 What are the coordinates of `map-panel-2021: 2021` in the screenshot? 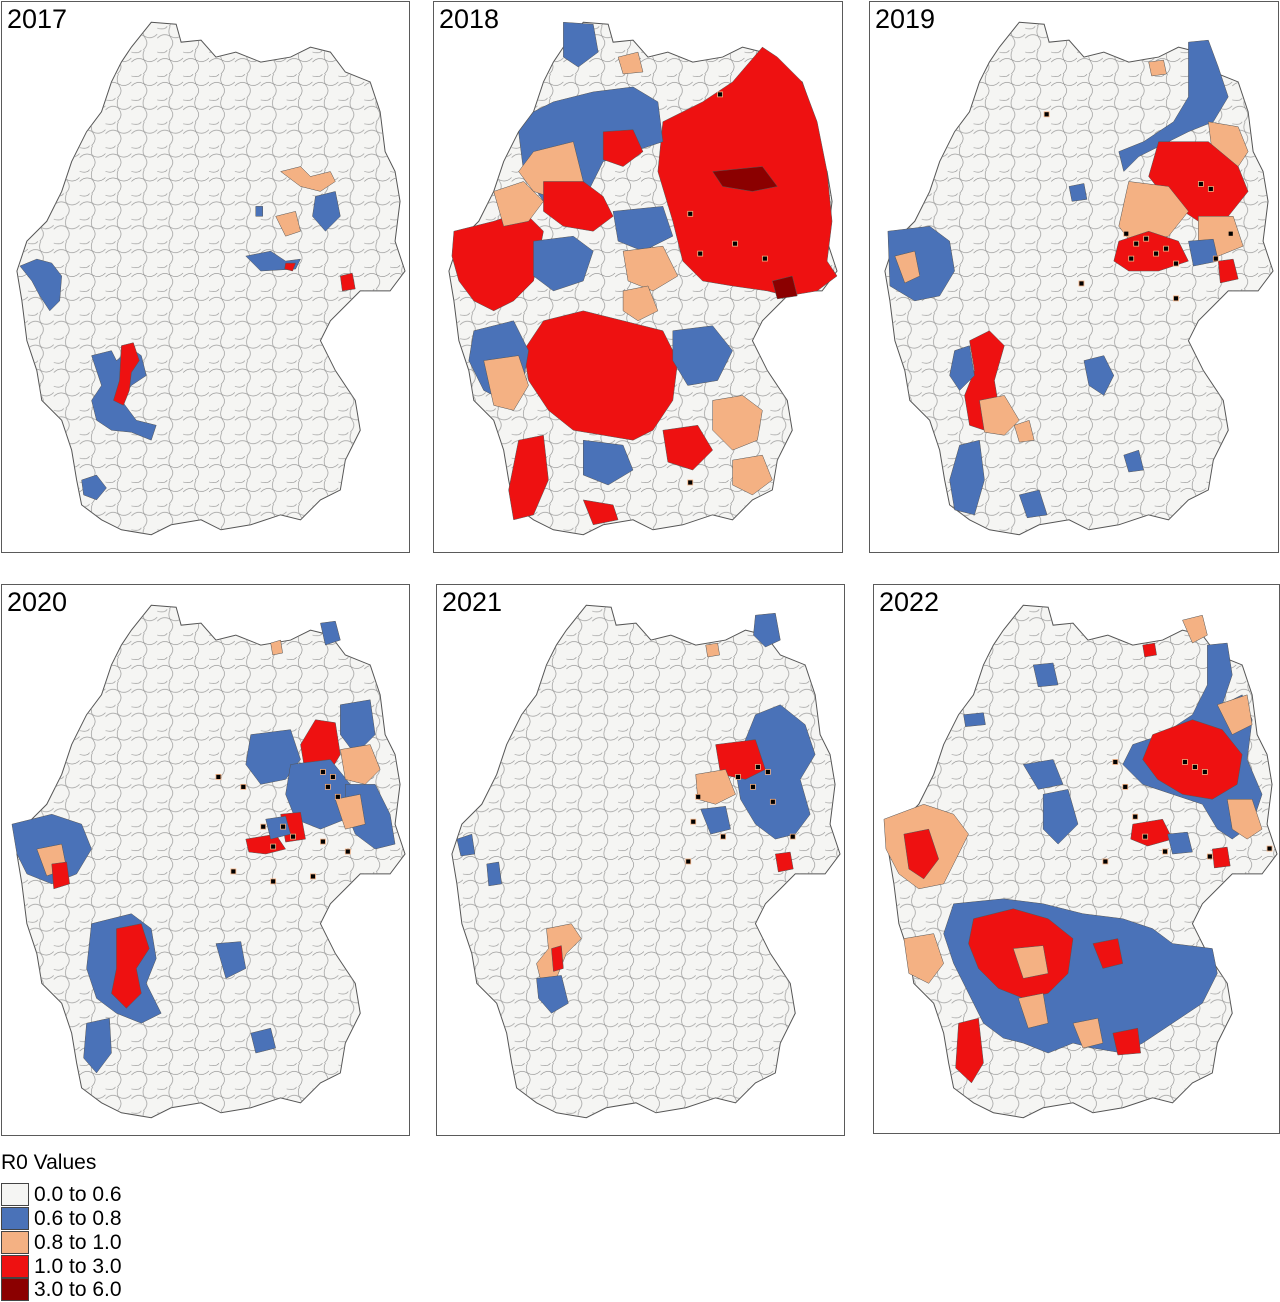 It's located at (640, 860).